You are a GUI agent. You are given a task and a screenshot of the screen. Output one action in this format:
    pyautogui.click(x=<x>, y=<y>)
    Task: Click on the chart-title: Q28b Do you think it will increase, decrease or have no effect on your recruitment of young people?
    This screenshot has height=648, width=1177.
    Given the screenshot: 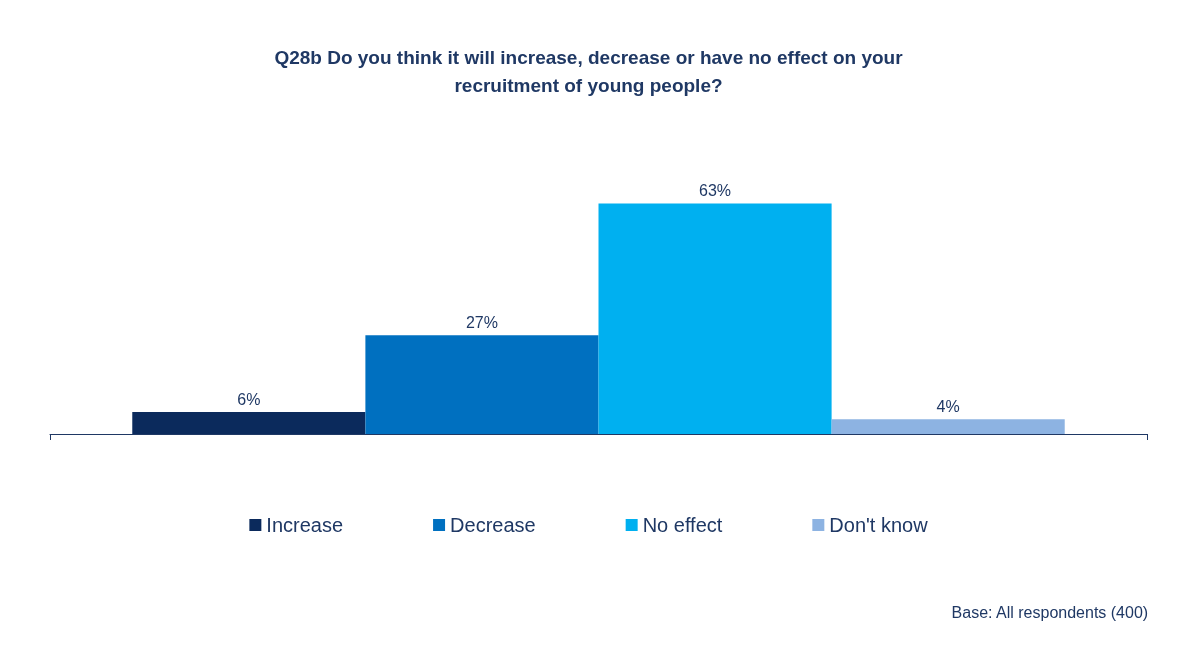 What is the action you would take?
    pyautogui.click(x=589, y=71)
    